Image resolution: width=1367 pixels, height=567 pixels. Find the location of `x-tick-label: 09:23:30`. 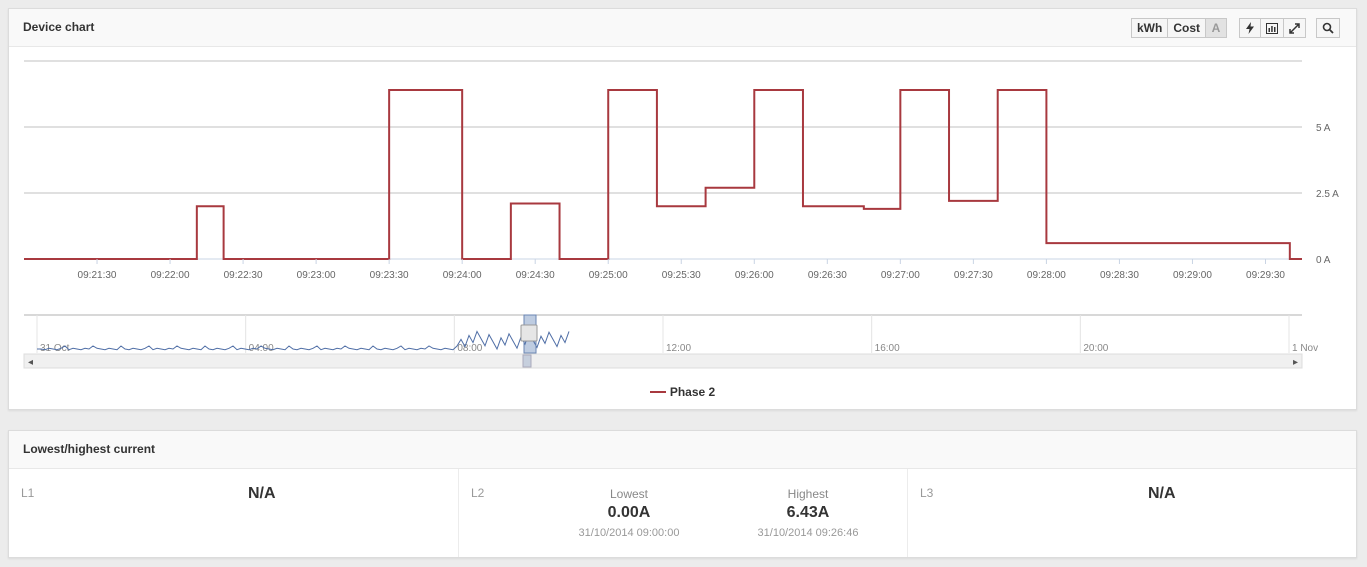

x-tick-label: 09:23:30 is located at coordinates (389, 275).